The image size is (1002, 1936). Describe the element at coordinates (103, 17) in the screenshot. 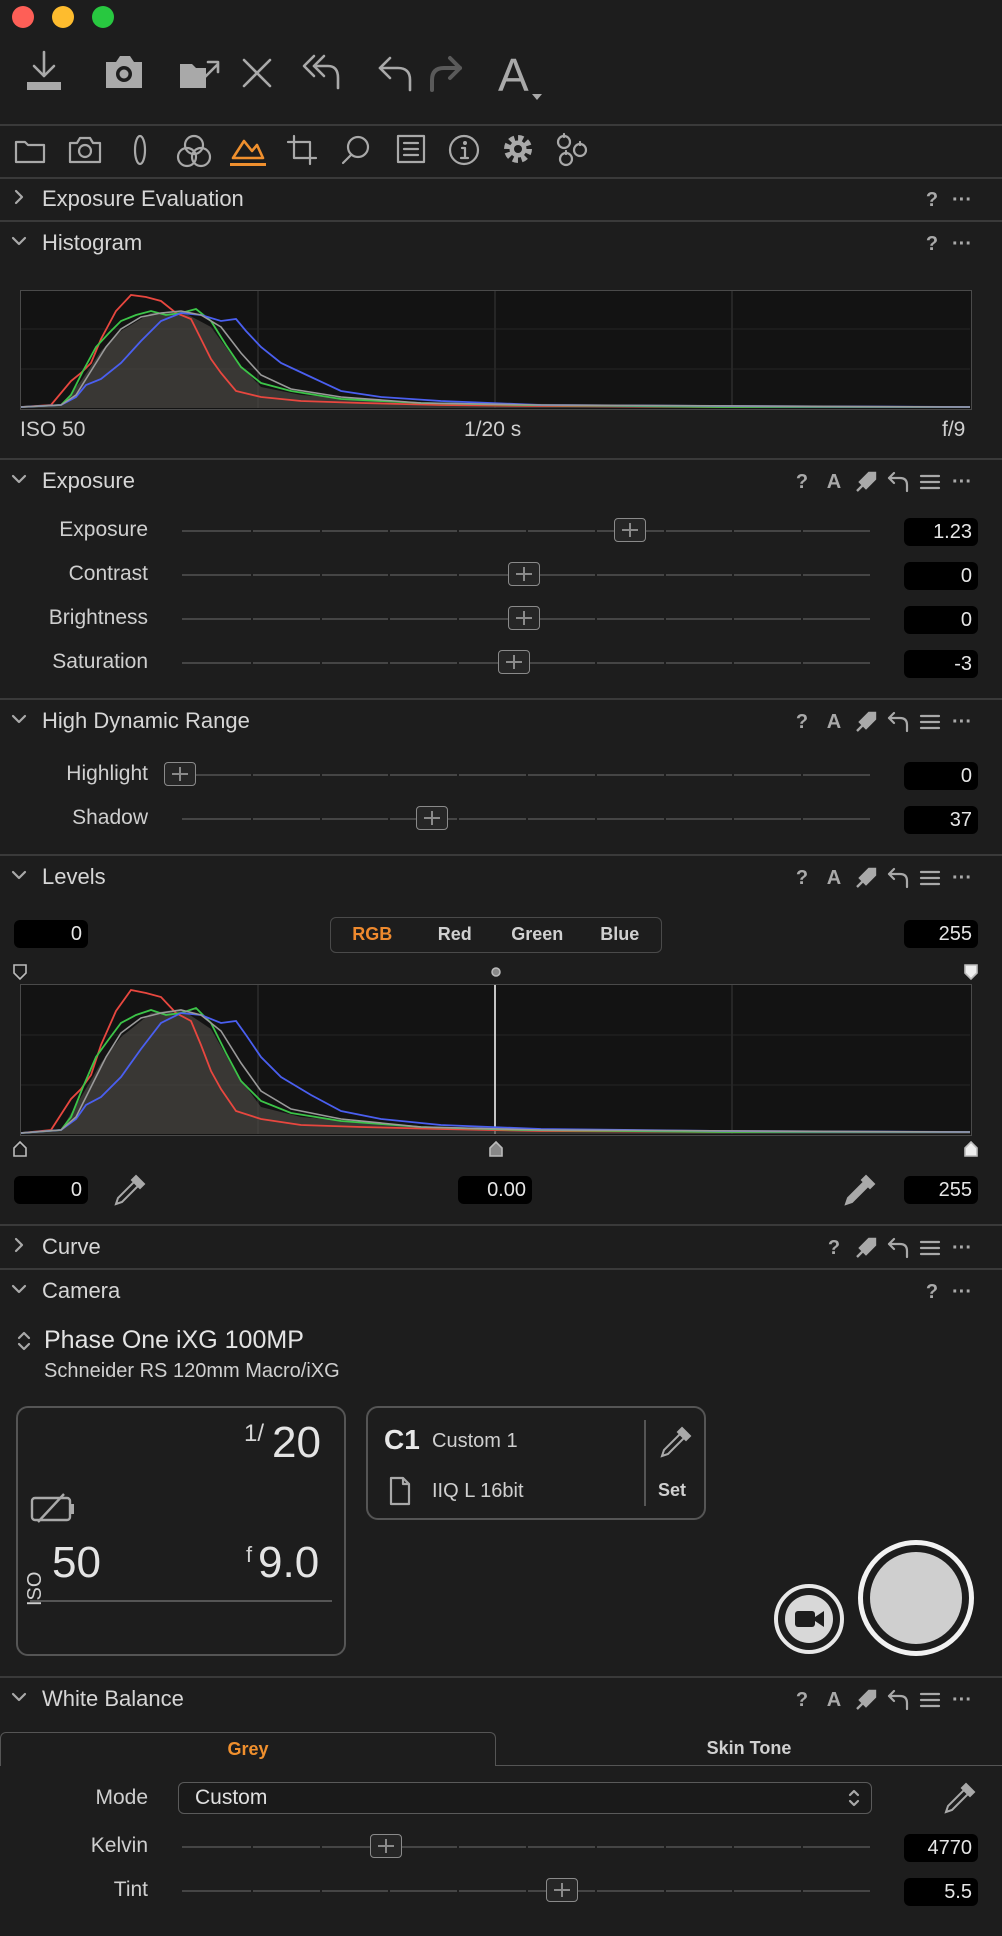

I see `window-zoom-button` at that location.